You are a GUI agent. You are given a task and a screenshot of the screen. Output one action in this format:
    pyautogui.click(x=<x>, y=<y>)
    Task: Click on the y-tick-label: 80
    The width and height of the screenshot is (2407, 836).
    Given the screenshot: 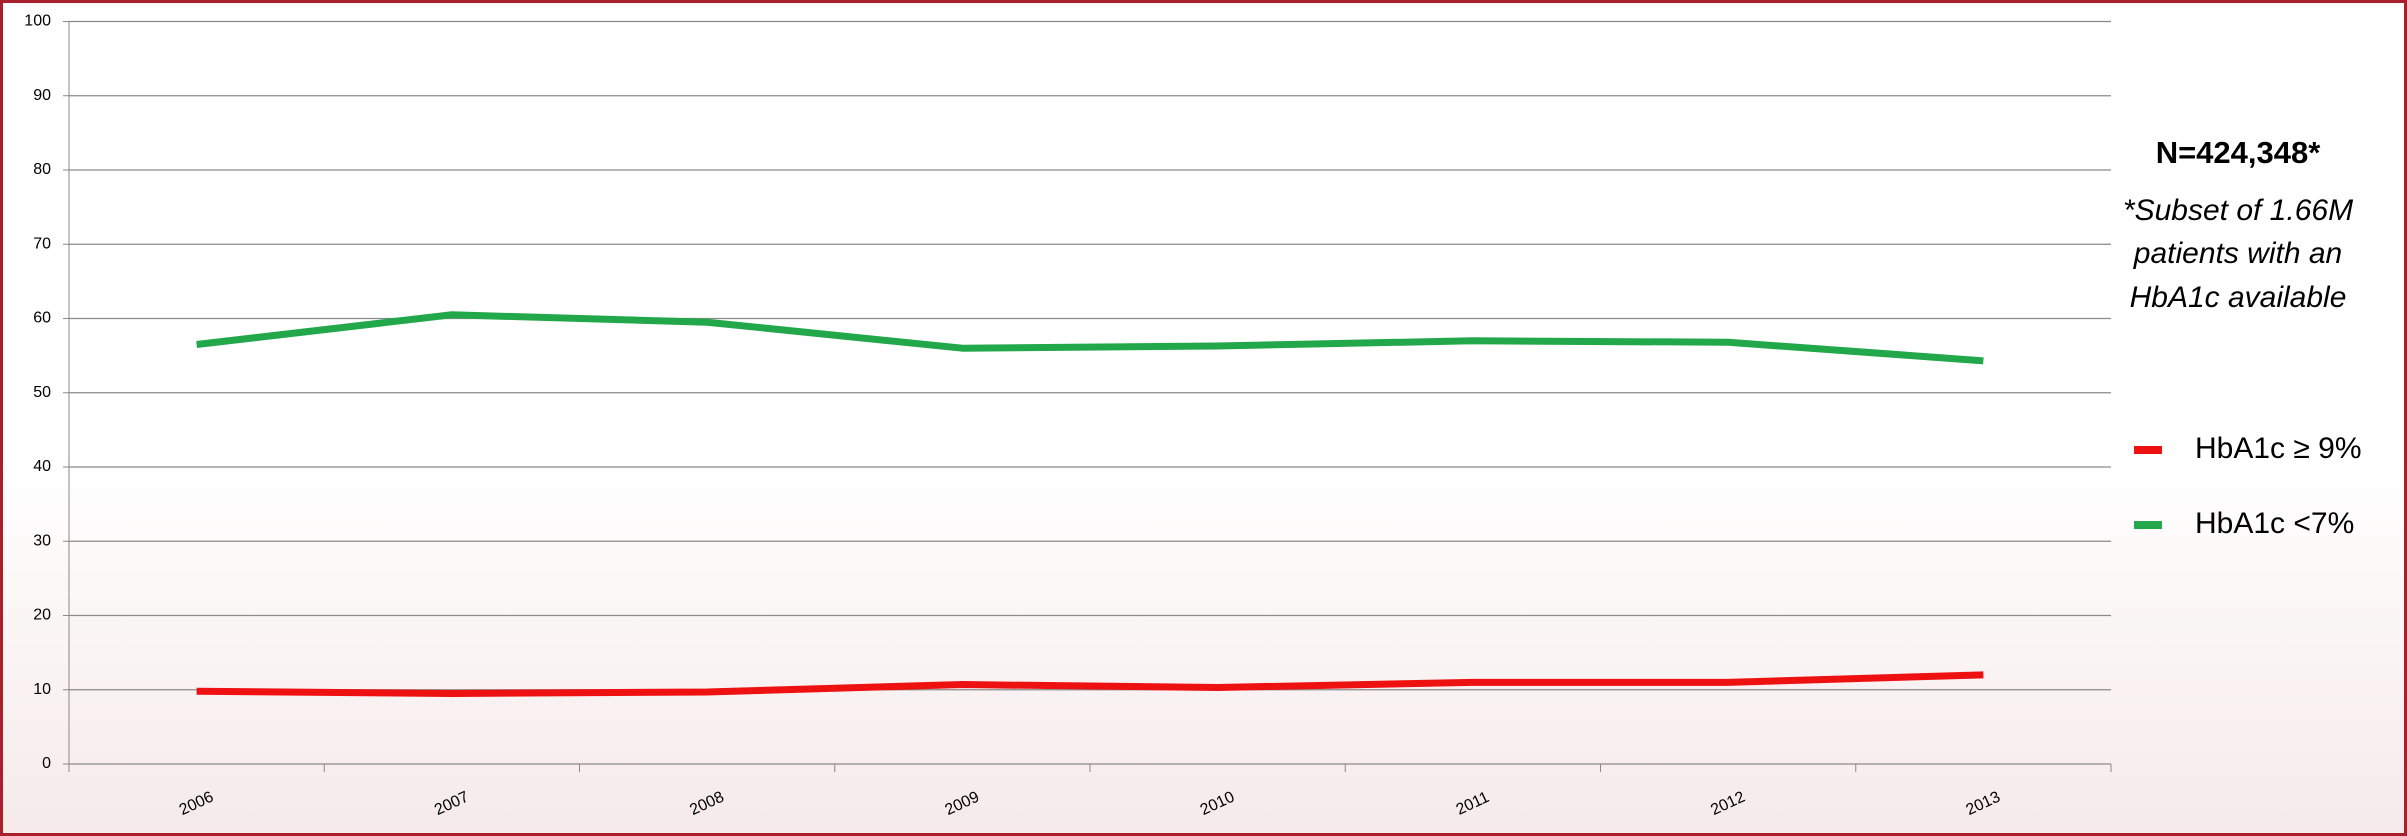 What is the action you would take?
    pyautogui.click(x=42, y=169)
    